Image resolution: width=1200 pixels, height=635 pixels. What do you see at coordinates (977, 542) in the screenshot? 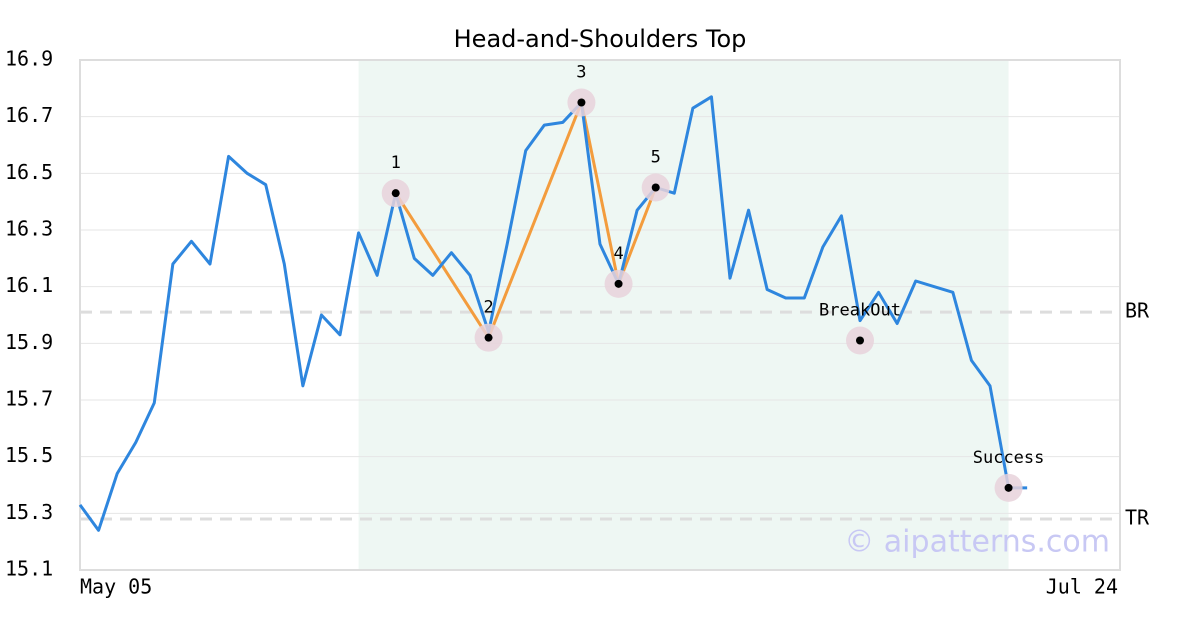
I see `watermark: © aipatterns.com` at bounding box center [977, 542].